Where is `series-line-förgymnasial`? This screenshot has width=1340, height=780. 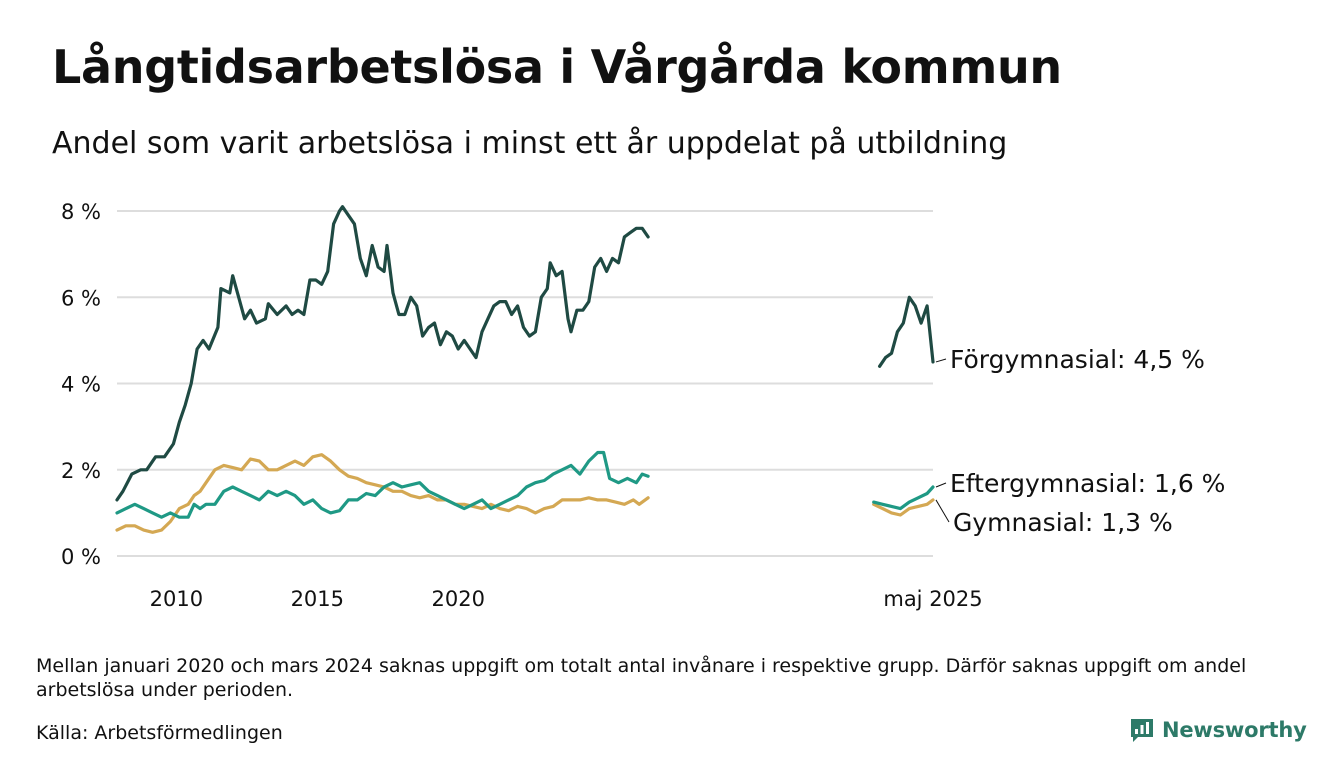
series-line-förgymnasial is located at coordinates (906, 331).